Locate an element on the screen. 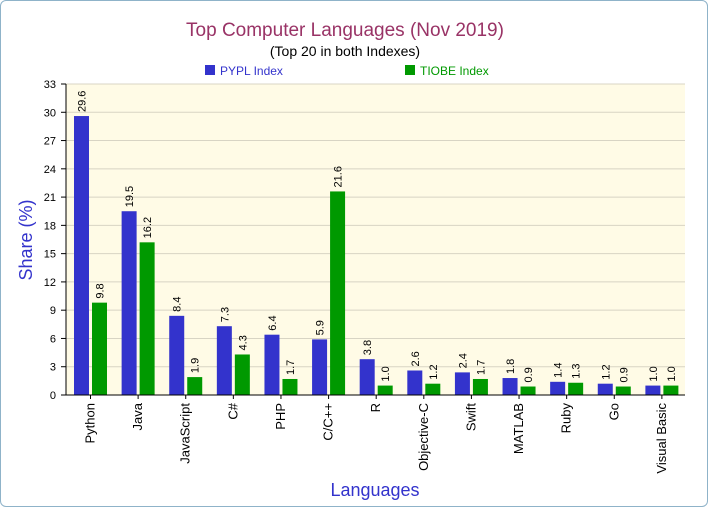 This screenshot has width=710, height=509. chart-title: Top Computer Languages (Nov 2019) is located at coordinates (345, 30).